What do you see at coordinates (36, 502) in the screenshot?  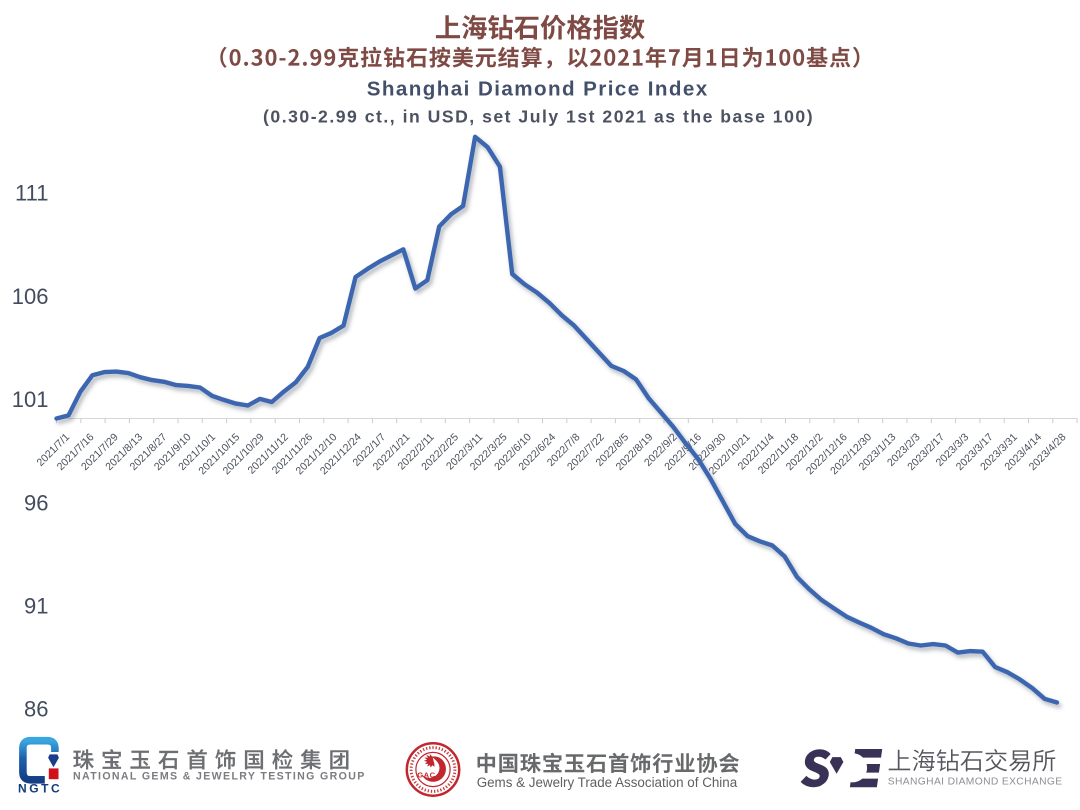 I see `svg-text: 96` at bounding box center [36, 502].